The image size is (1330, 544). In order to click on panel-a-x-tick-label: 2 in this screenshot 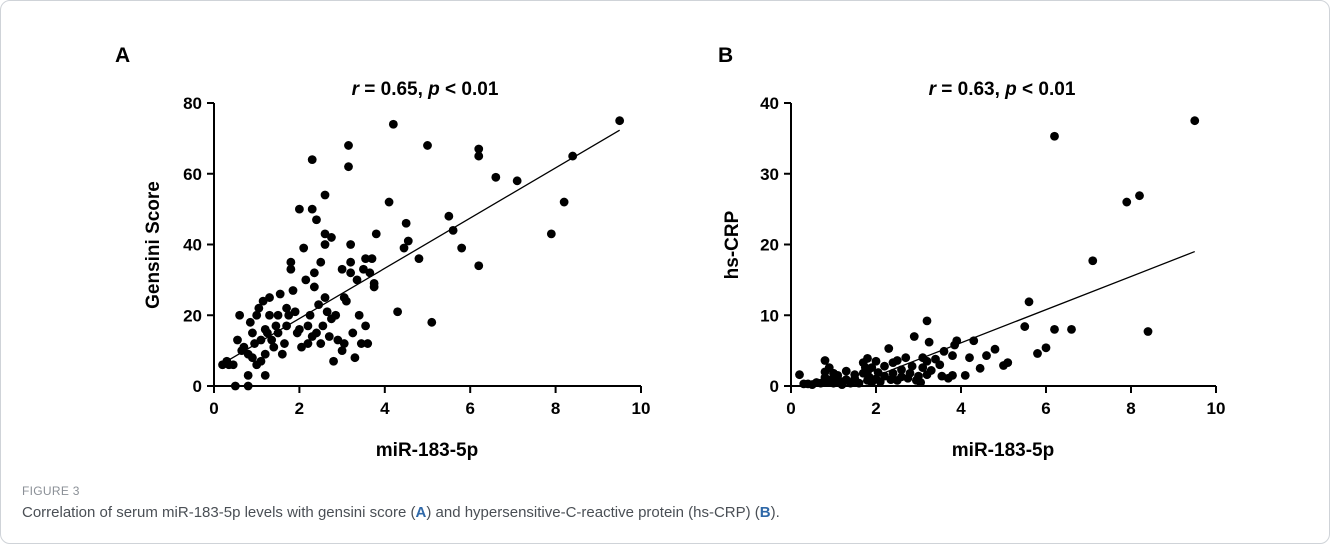, I will do `click(299, 408)`.